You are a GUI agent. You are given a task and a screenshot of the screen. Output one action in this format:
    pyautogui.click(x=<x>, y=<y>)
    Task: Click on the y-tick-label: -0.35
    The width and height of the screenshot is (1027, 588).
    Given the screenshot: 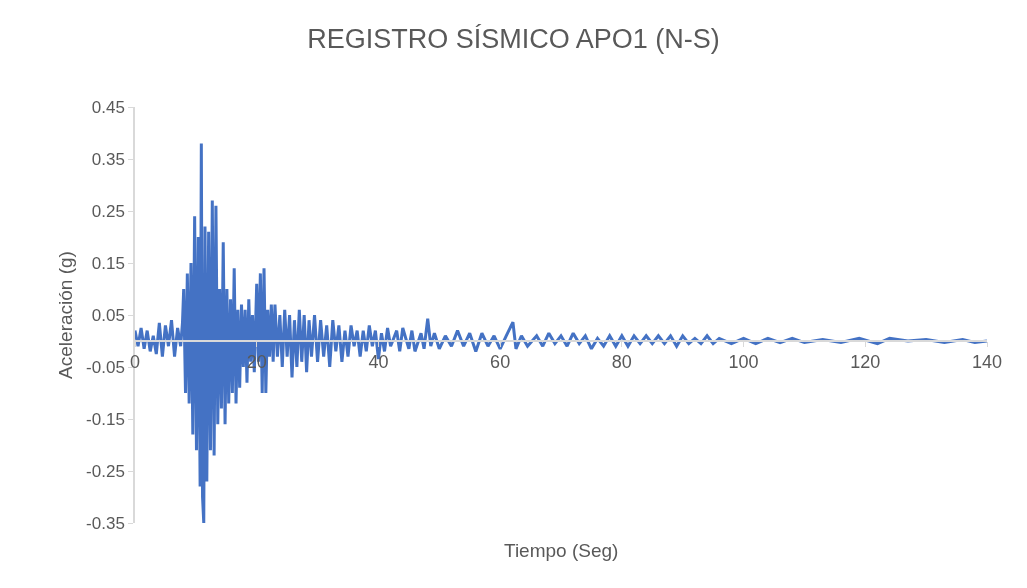 What is the action you would take?
    pyautogui.click(x=105, y=523)
    